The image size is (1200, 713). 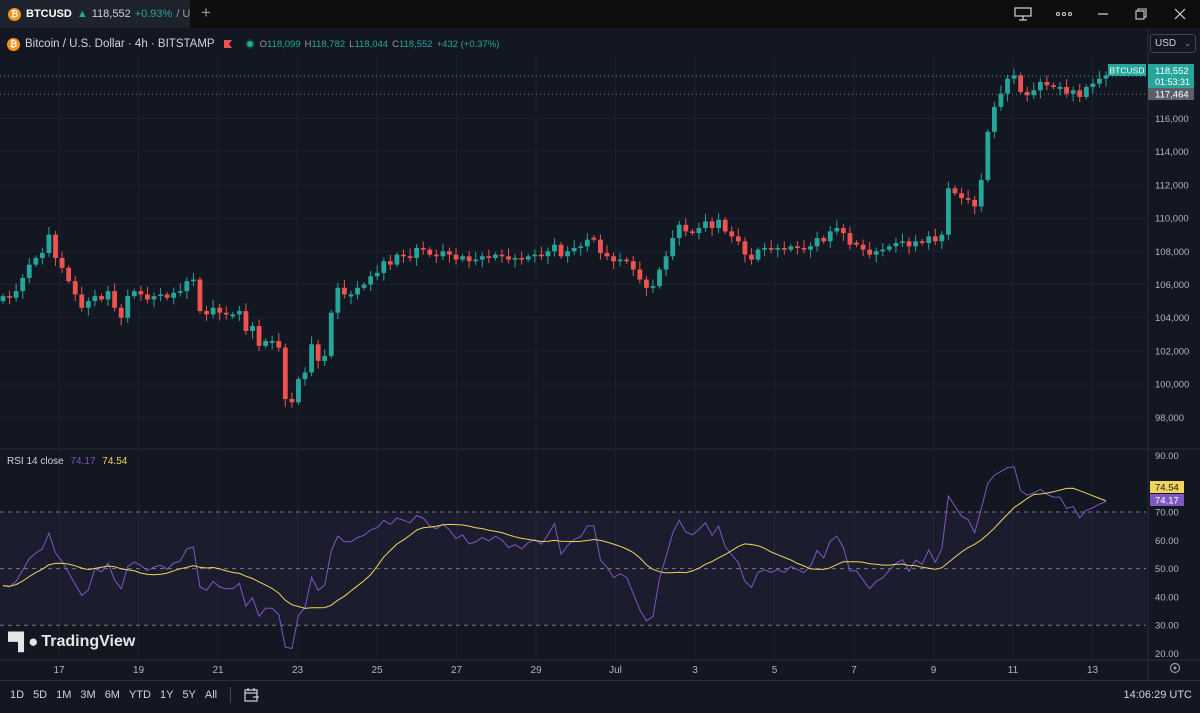 I want to click on range-1d: 1D, so click(x=17, y=695).